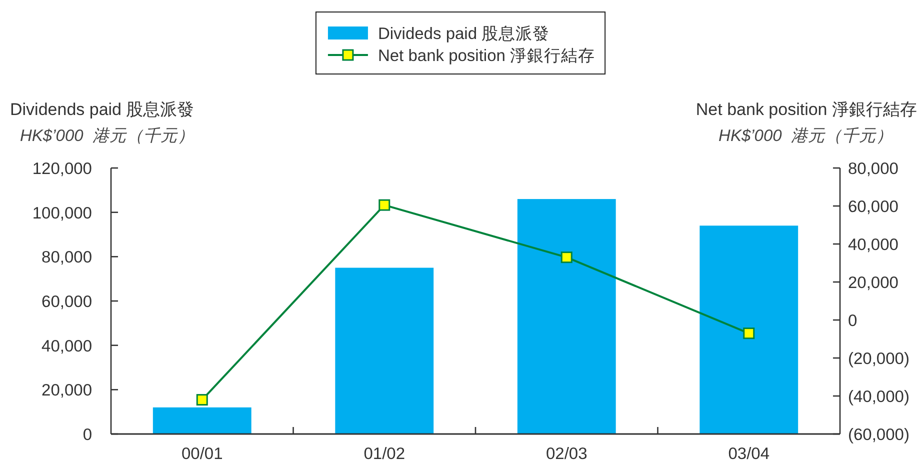 This screenshot has height=464, width=921. What do you see at coordinates (879, 397) in the screenshot?
I see `y2-tick-label: (40,000)` at bounding box center [879, 397].